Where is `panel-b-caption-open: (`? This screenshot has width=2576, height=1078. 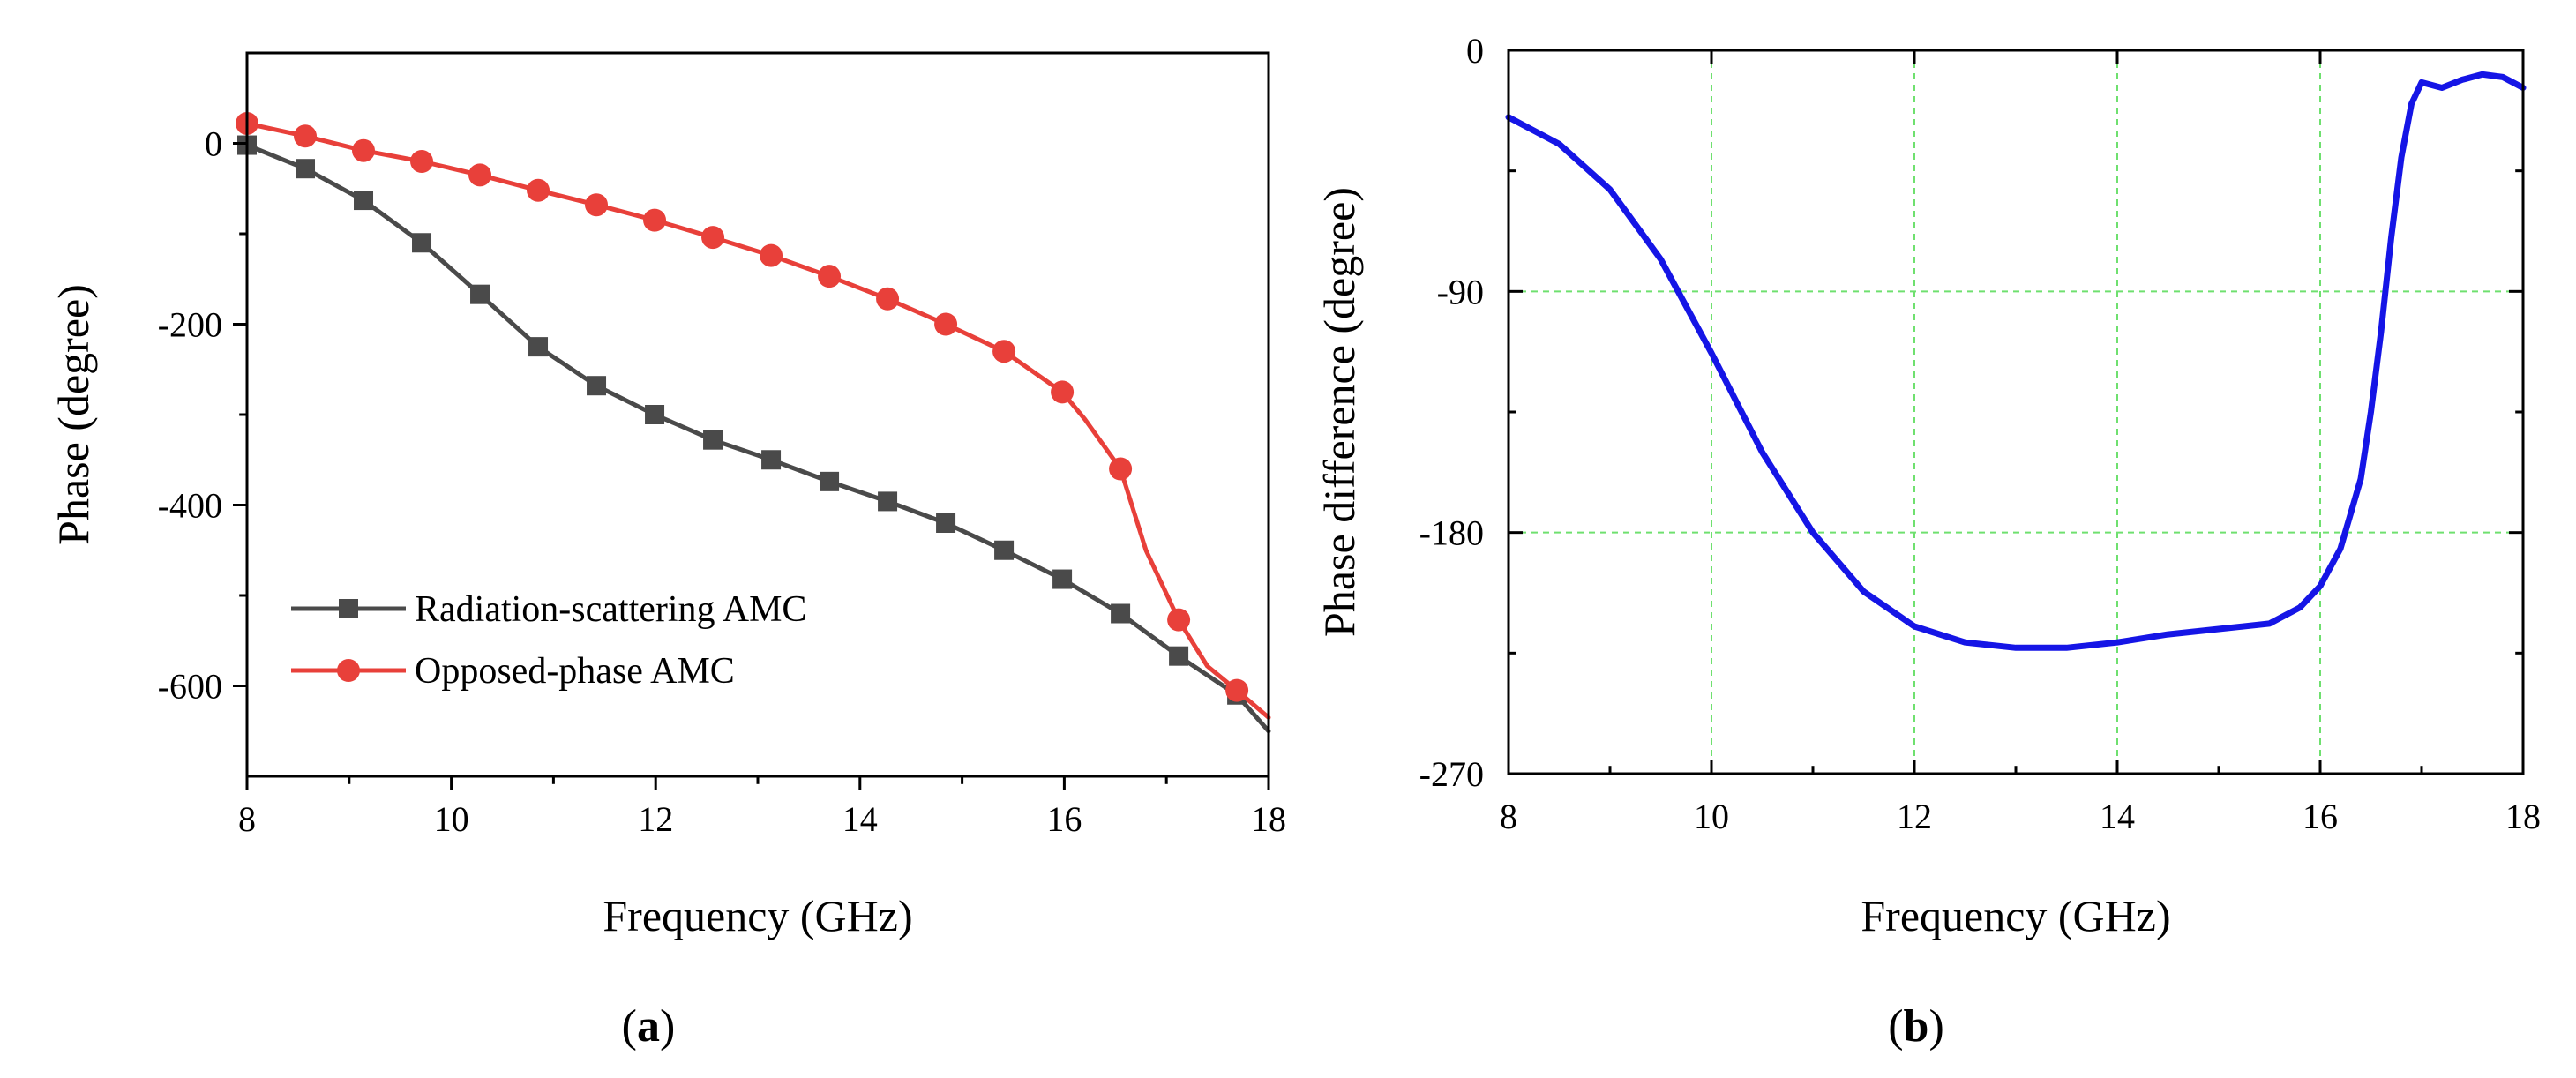
panel-b-caption-open: ( is located at coordinates (1896, 1026).